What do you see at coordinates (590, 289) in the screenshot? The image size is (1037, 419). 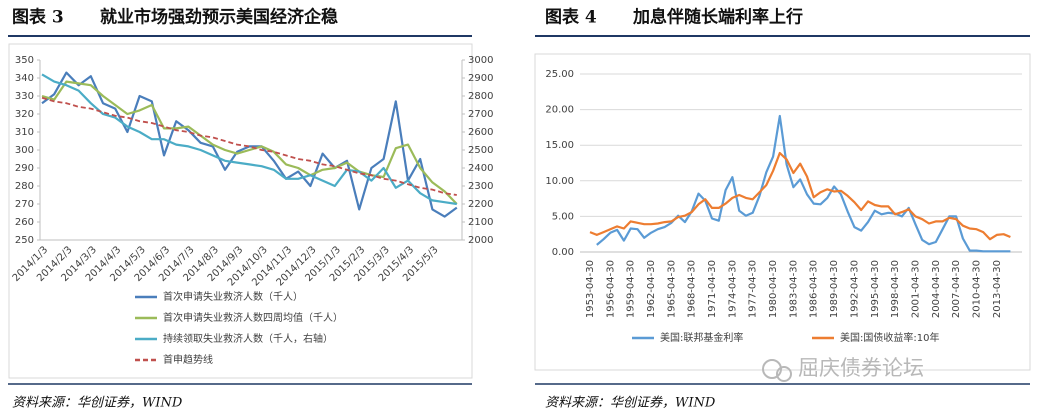 I see `x-tick-label: 1953-04-30` at bounding box center [590, 289].